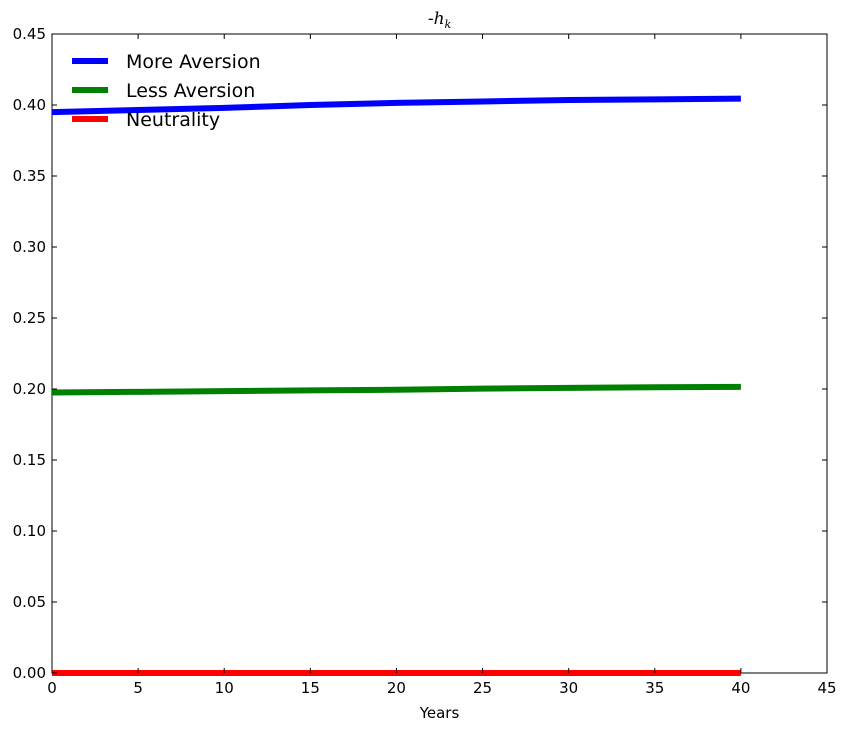  I want to click on legend-label-neutrality: Neutrality, so click(173, 120).